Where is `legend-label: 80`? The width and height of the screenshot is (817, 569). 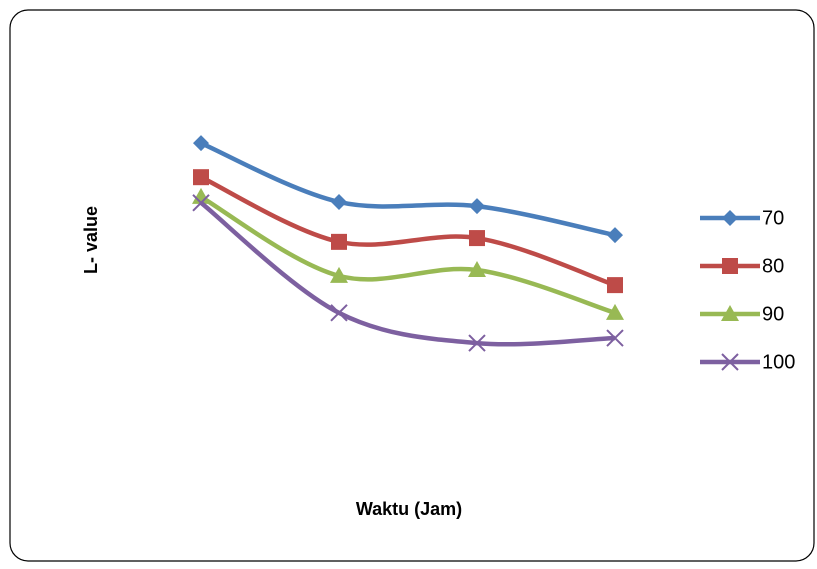
legend-label: 80 is located at coordinates (773, 266).